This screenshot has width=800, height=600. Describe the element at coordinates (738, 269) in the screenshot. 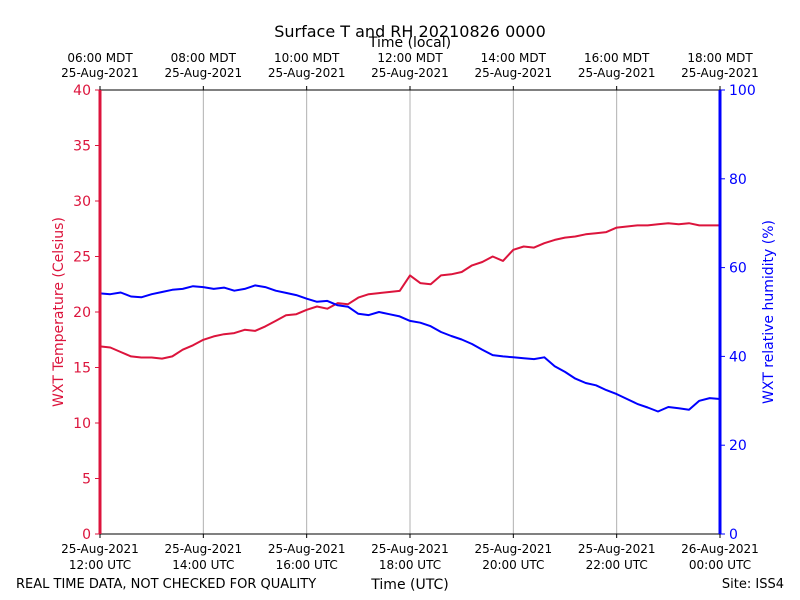

I see `right-tick-label: 60` at that location.